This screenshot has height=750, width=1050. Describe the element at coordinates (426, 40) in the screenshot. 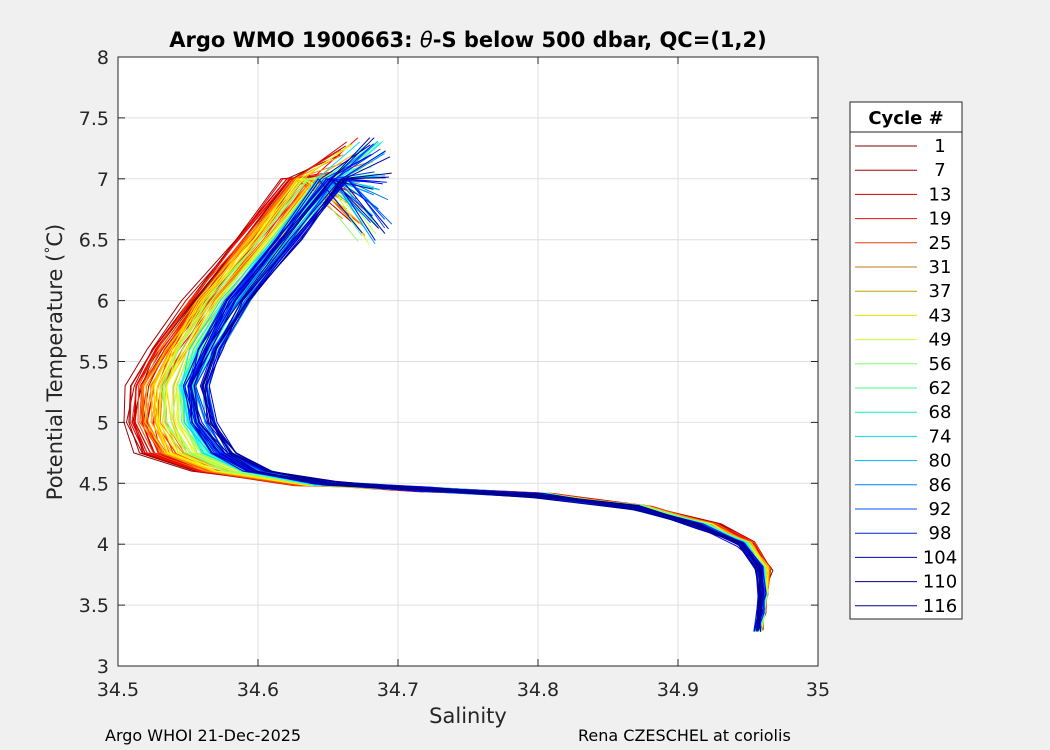

I see `chart-title-theta: θ` at that location.